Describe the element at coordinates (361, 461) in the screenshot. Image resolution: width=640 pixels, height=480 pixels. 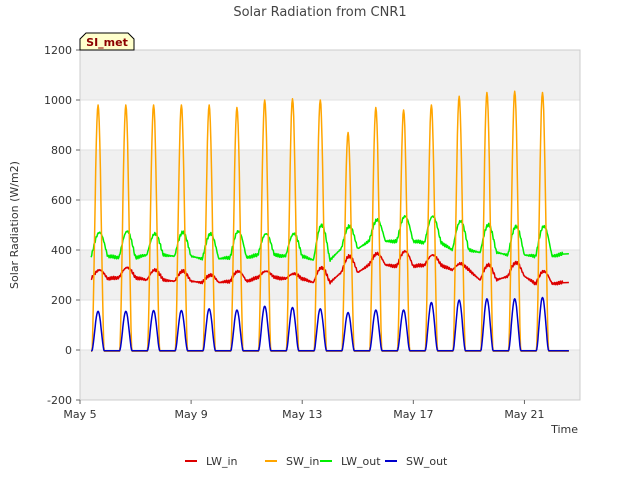
I see `legend-label: LW_out` at that location.